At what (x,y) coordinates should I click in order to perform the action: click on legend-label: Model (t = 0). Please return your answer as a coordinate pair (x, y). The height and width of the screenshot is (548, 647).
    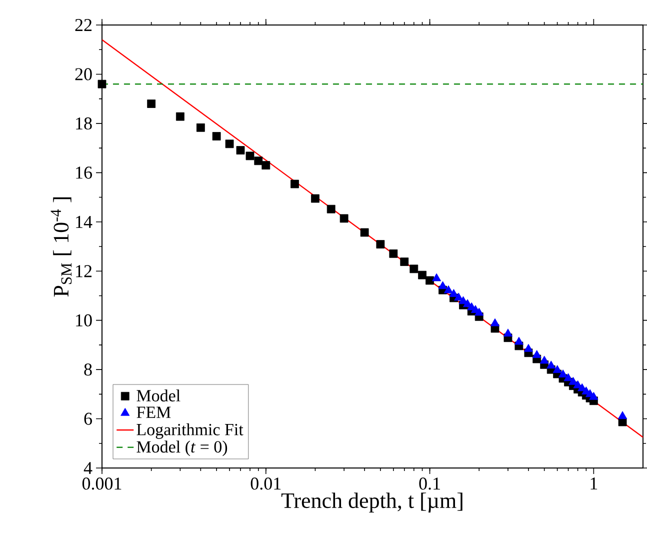
    Looking at the image, I should click on (182, 448).